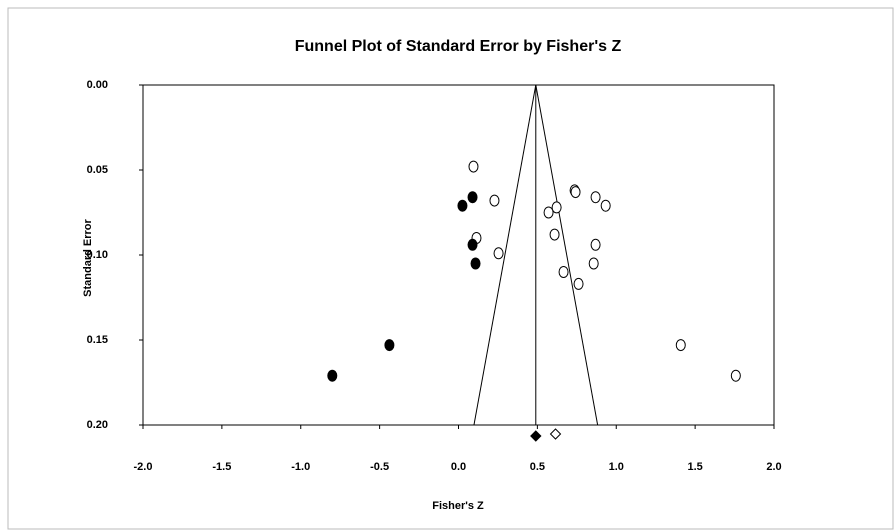  I want to click on x-tick-label: 0.0, so click(458, 467).